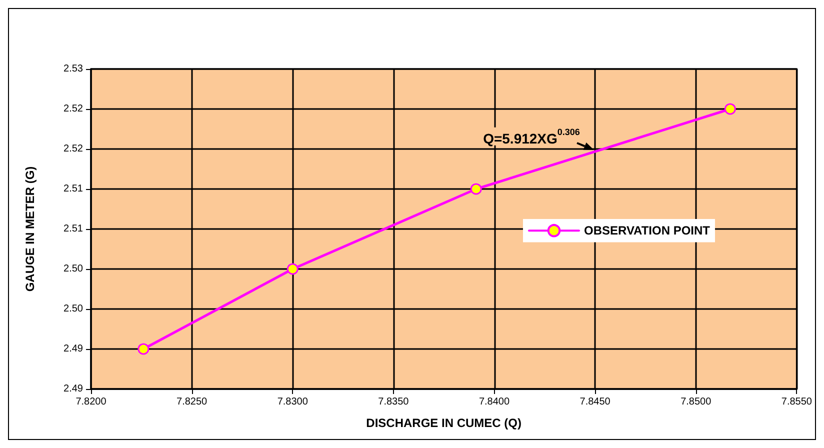 The image size is (824, 448). I want to click on y-tick-label: 2.53, so click(74, 69).